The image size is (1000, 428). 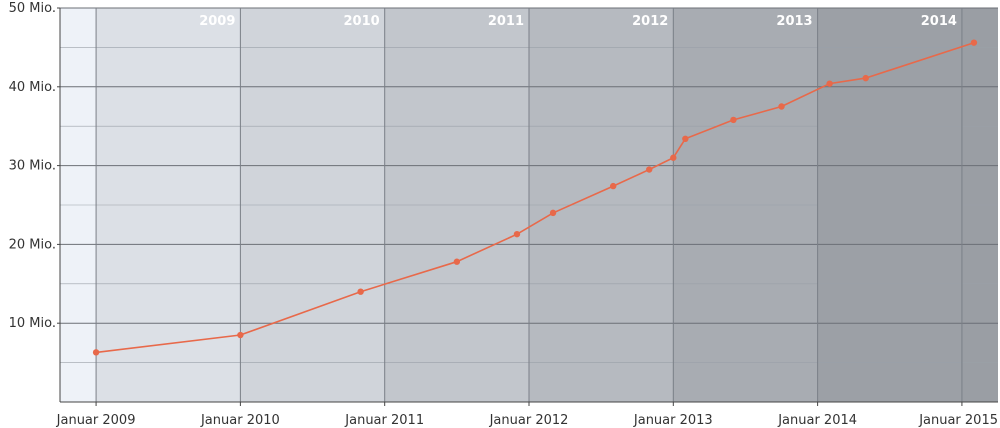 What do you see at coordinates (217, 21) in the screenshot?
I see `year-band-label: 2009` at bounding box center [217, 21].